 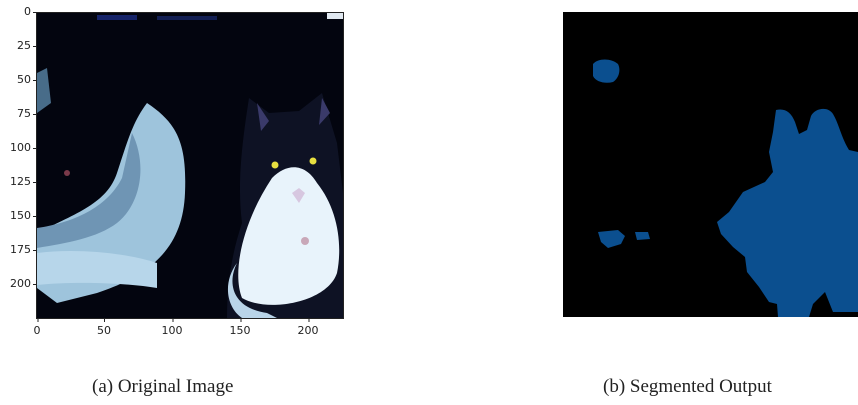 I want to click on y-tick-label: 75, so click(x=27, y=113).